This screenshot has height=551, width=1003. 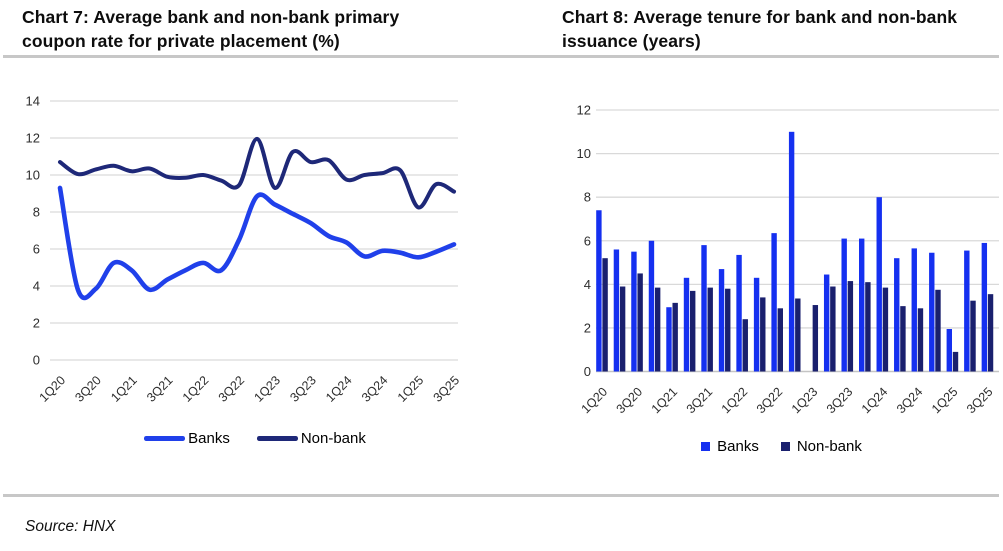 I want to click on source-note: Source: HNX, so click(x=70, y=526).